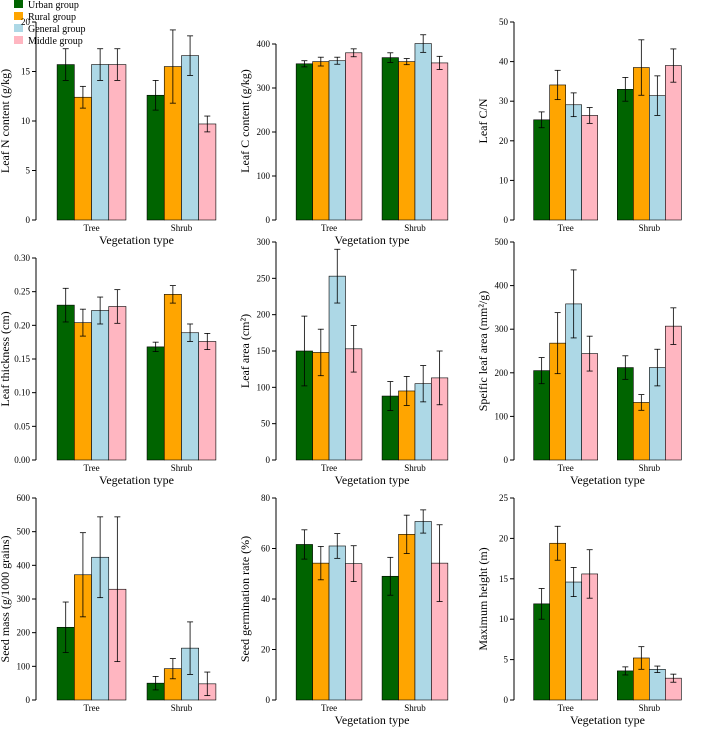 This screenshot has width=709, height=729. Describe the element at coordinates (266, 498) in the screenshot. I see `y-tick-label: 80` at that location.